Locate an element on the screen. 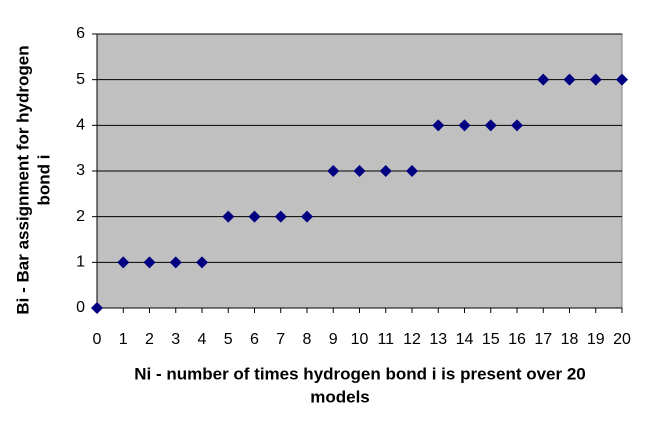 Image resolution: width=664 pixels, height=432 pixels. x-tick-label: 0 is located at coordinates (97, 339).